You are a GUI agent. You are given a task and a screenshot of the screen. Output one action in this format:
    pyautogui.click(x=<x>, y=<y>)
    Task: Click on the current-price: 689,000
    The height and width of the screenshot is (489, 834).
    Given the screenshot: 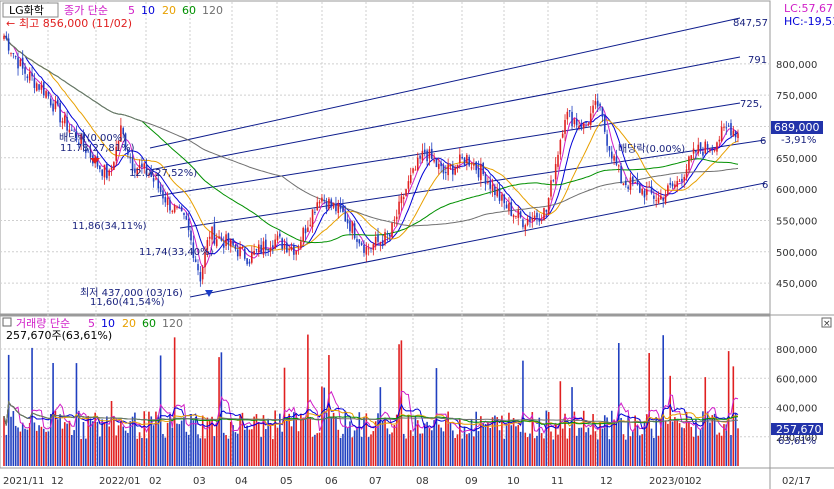 What is the action you would take?
    pyautogui.click(x=797, y=127)
    